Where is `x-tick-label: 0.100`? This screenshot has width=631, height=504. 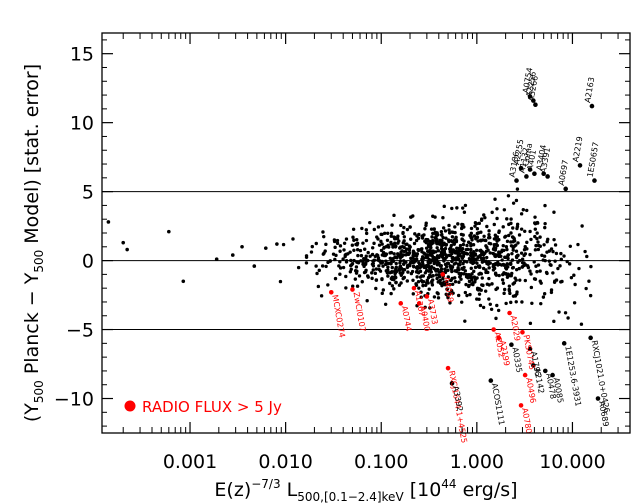
x-tick-label: 0.100 is located at coordinates (381, 462).